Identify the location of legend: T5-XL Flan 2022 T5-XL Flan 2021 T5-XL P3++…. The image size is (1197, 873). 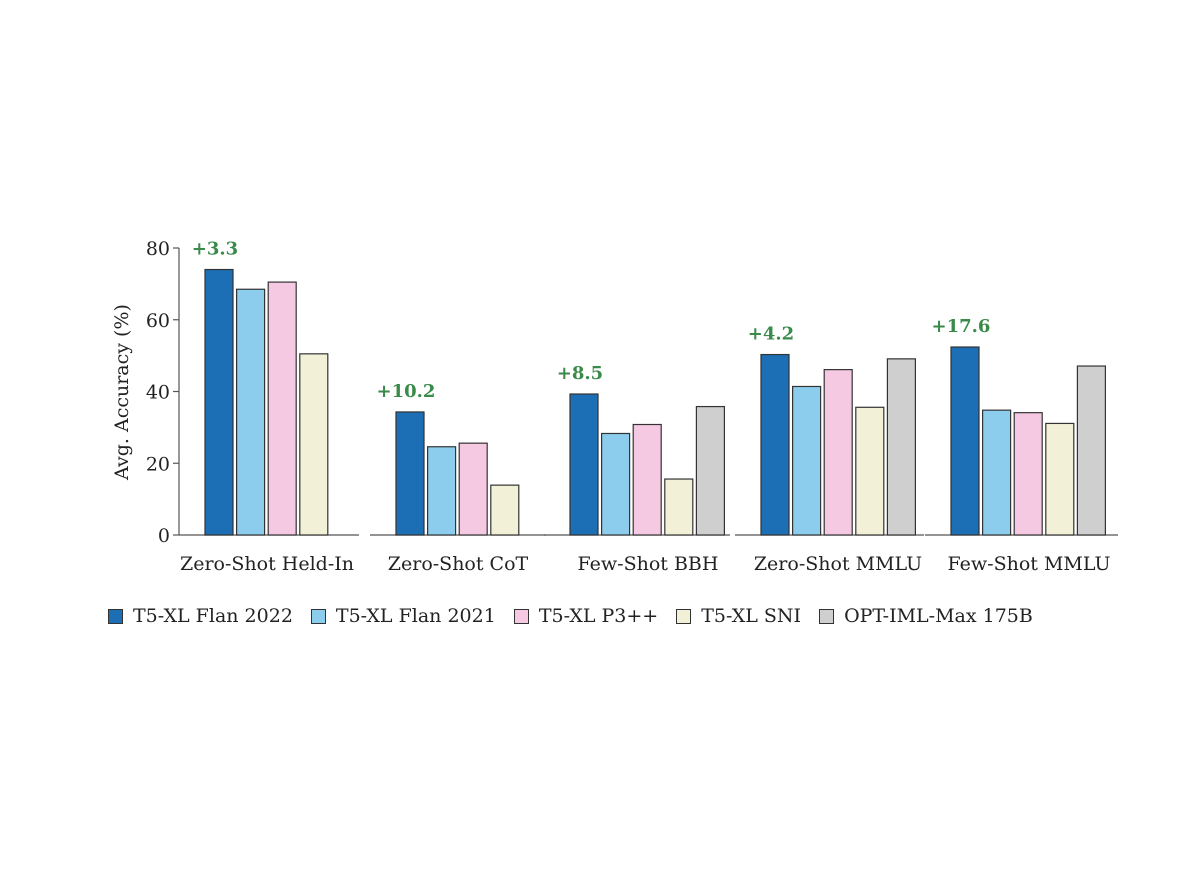
(570, 616).